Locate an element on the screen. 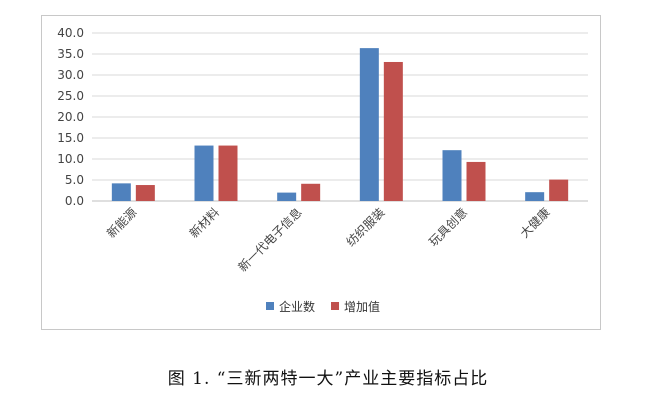 The height and width of the screenshot is (403, 656). x-tick-label: 新材料 is located at coordinates (204, 223).